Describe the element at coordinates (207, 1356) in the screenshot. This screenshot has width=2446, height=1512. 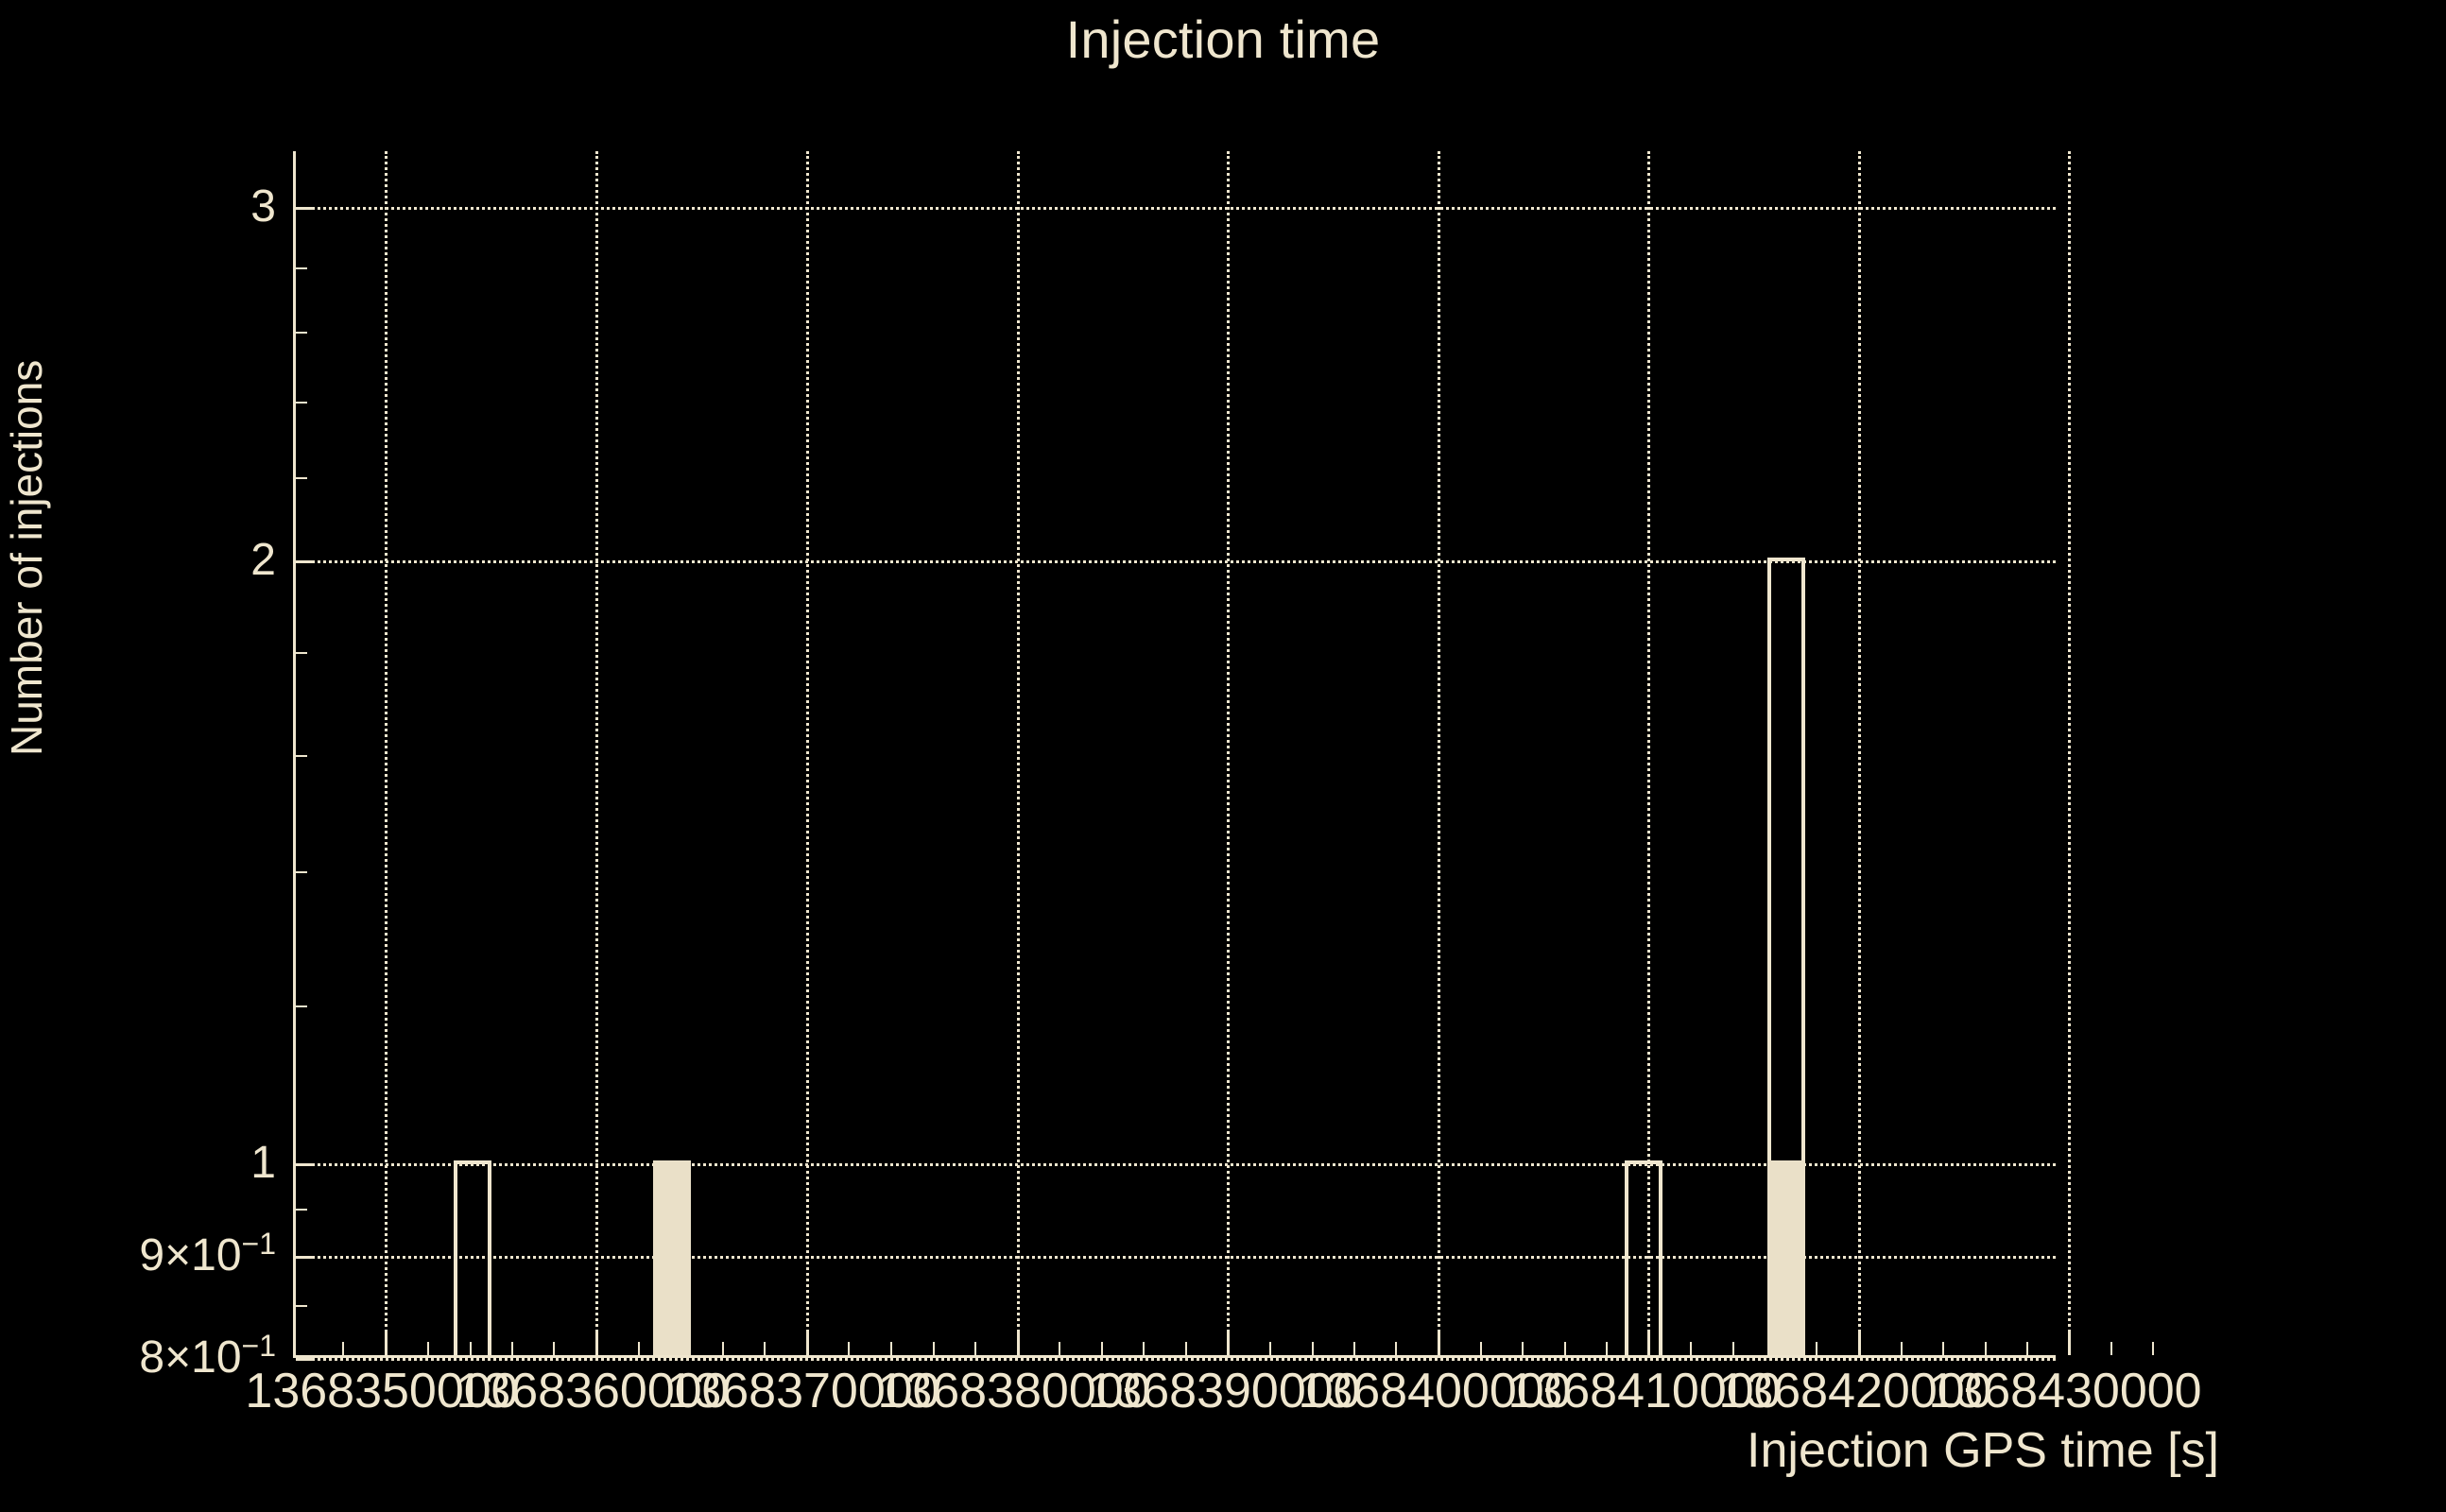
I see `y-tick-label: 8×10⁻¹` at that location.